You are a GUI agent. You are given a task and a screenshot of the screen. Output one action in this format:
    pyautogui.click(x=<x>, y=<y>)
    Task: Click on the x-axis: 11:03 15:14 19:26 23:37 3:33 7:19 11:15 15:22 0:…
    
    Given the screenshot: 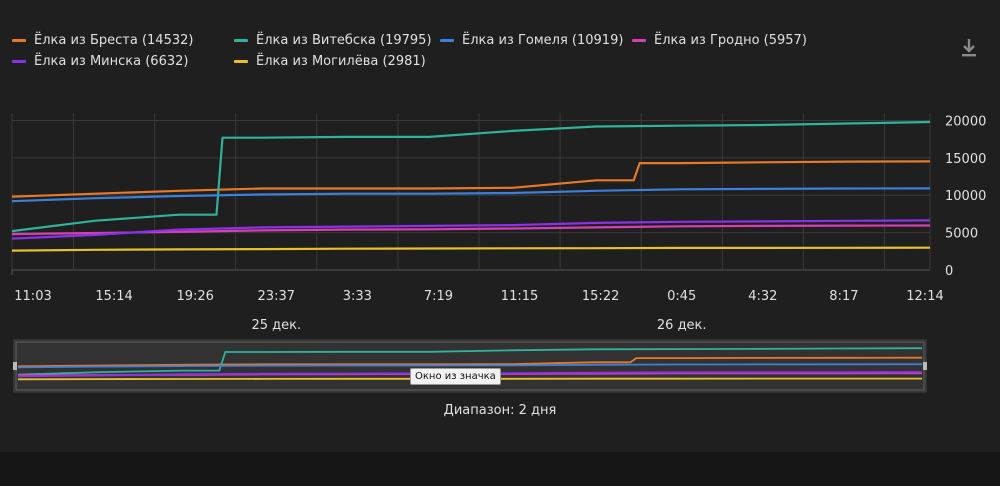 What is the action you would take?
    pyautogui.click(x=478, y=296)
    